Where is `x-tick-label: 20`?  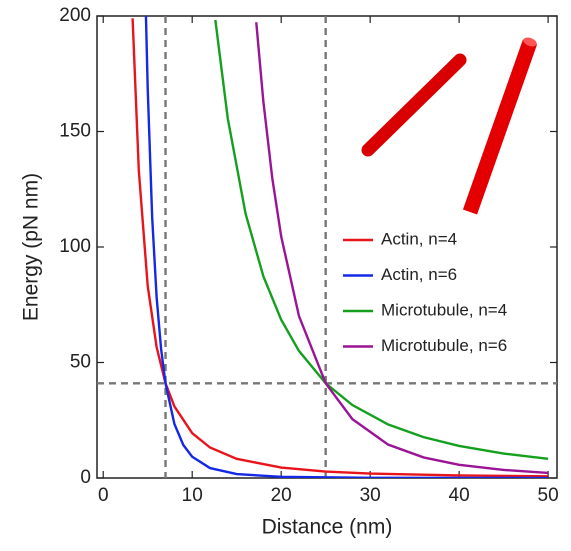
x-tick-label: 20 is located at coordinates (281, 495).